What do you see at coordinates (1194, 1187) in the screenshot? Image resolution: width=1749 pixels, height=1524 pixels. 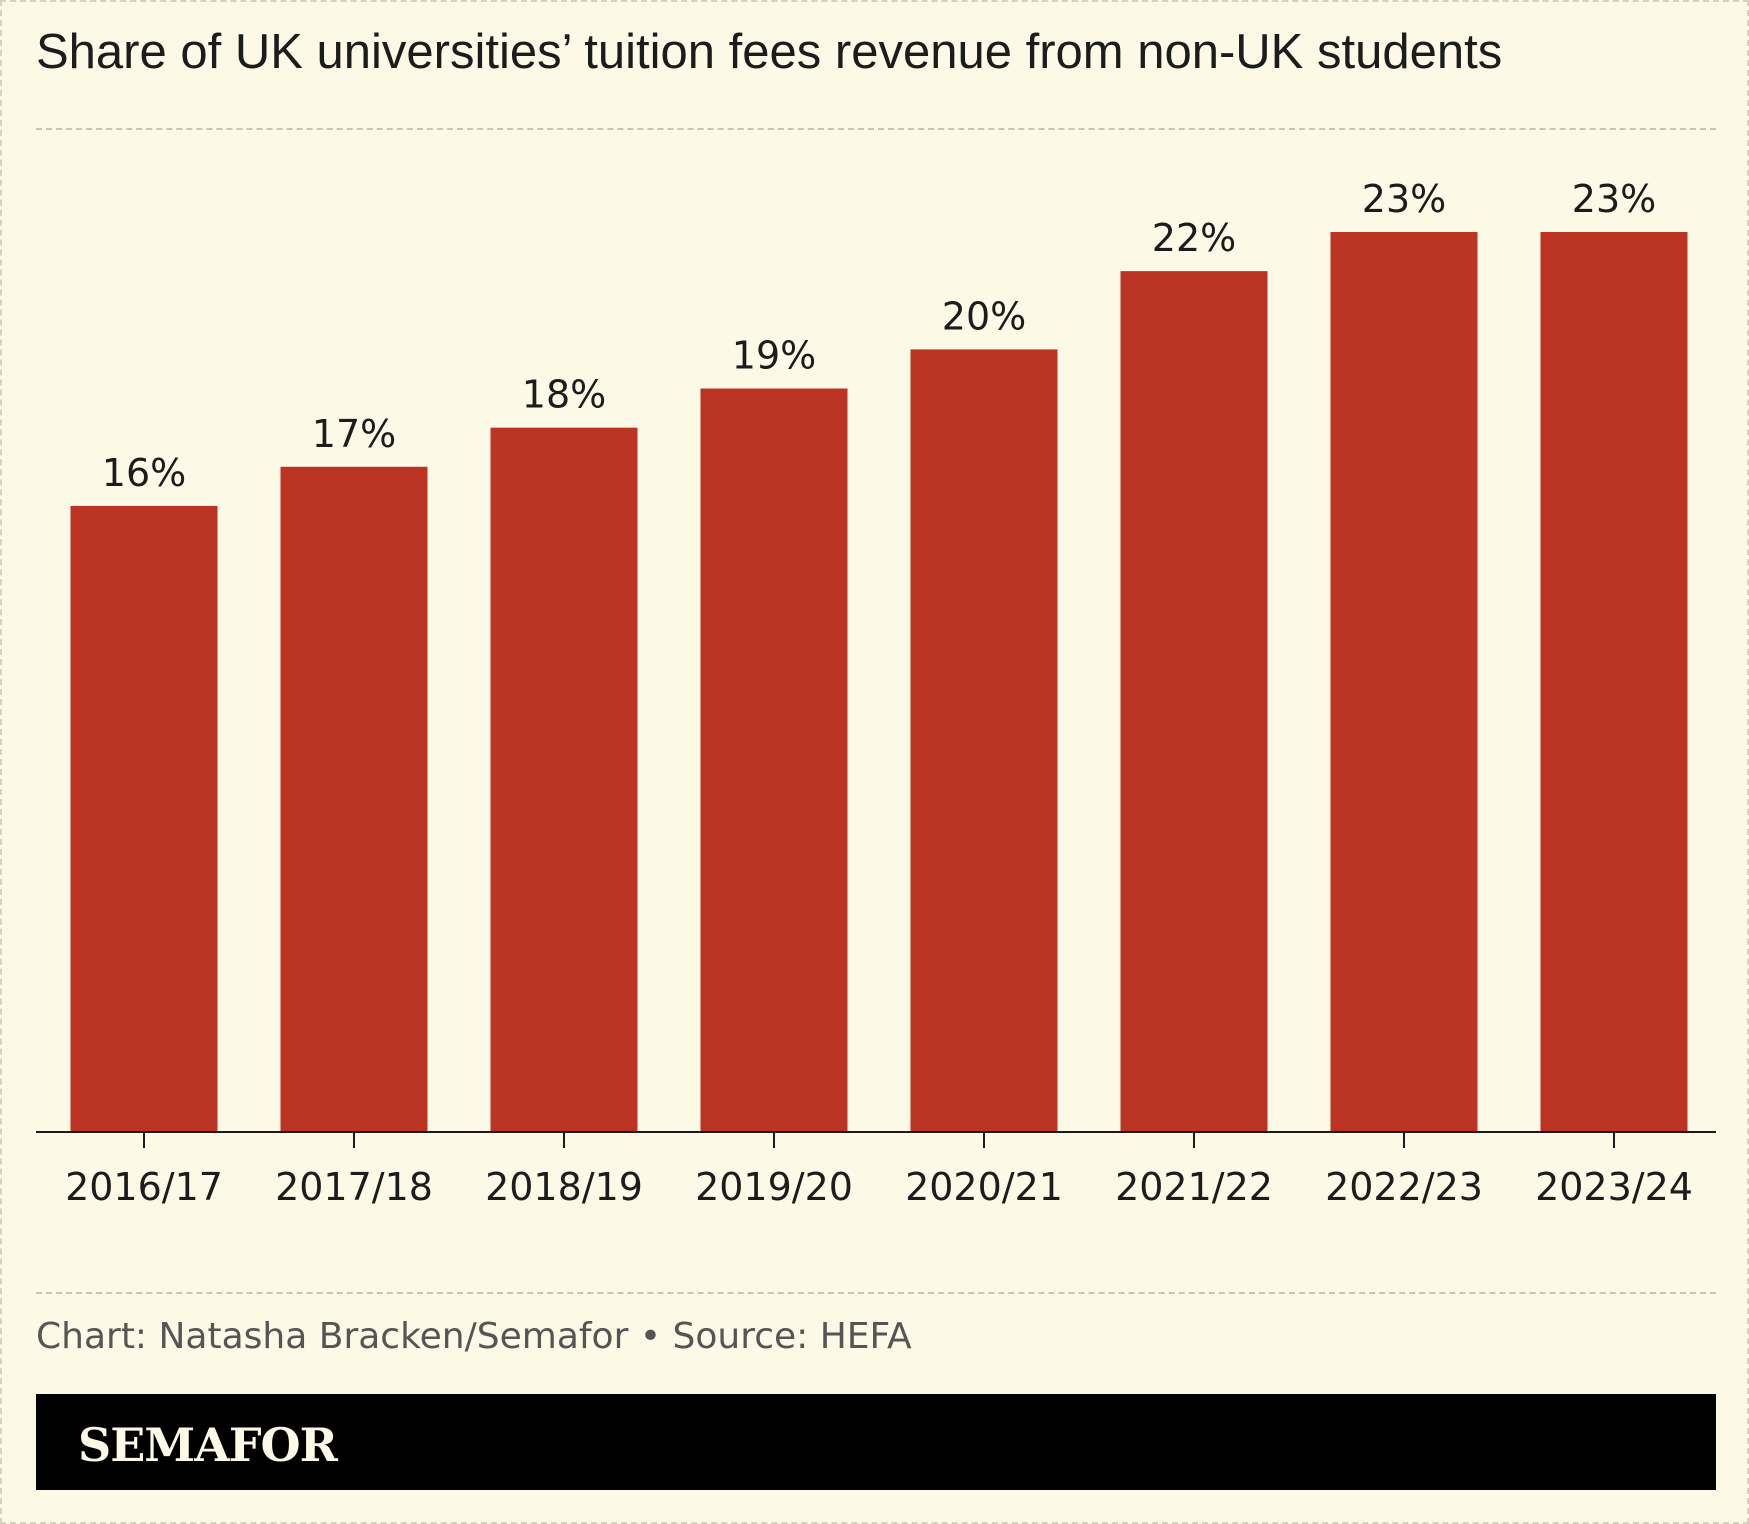 I see `x-tick-label: 2021/22` at bounding box center [1194, 1187].